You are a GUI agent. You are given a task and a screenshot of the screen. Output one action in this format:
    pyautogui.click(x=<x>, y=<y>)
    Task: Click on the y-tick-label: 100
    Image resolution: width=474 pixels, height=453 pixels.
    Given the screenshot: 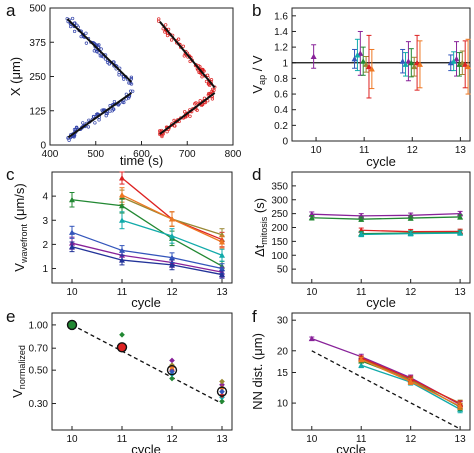 What is the action you would take?
    pyautogui.click(x=279, y=256)
    